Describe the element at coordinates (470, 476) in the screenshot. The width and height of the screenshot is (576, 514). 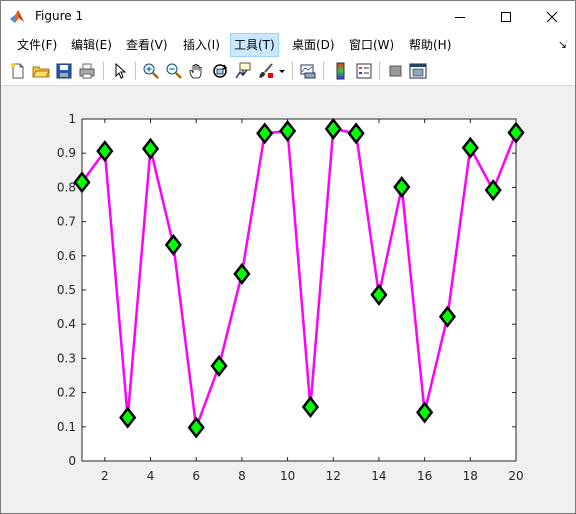
I see `x-tick-label: 18` at that location.